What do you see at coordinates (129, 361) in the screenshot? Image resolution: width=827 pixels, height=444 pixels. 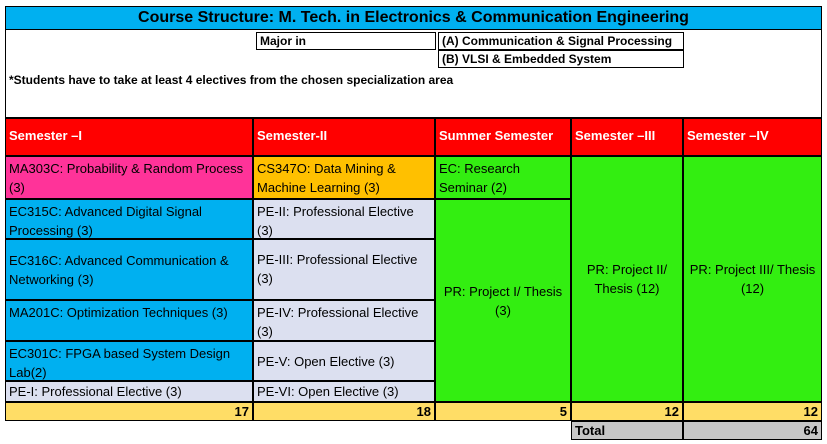 I see `course-ec301c: EC301C: FPGA based System Design Lab(2)` at bounding box center [129, 361].